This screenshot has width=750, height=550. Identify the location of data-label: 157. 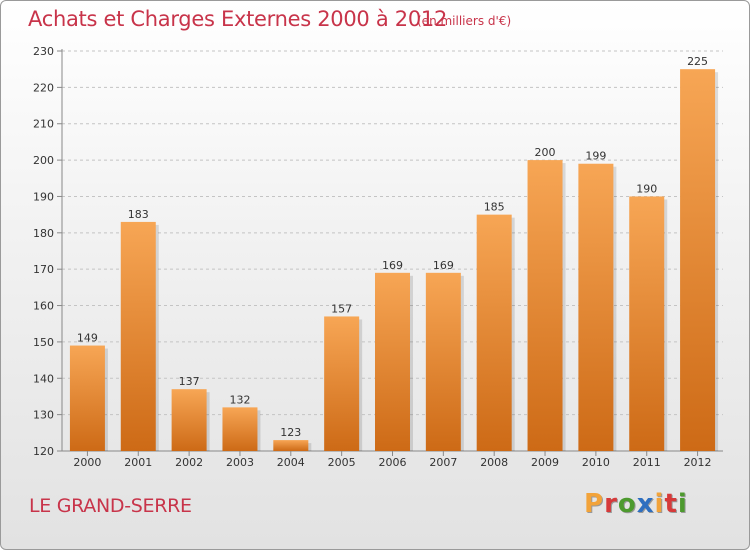
(341, 308).